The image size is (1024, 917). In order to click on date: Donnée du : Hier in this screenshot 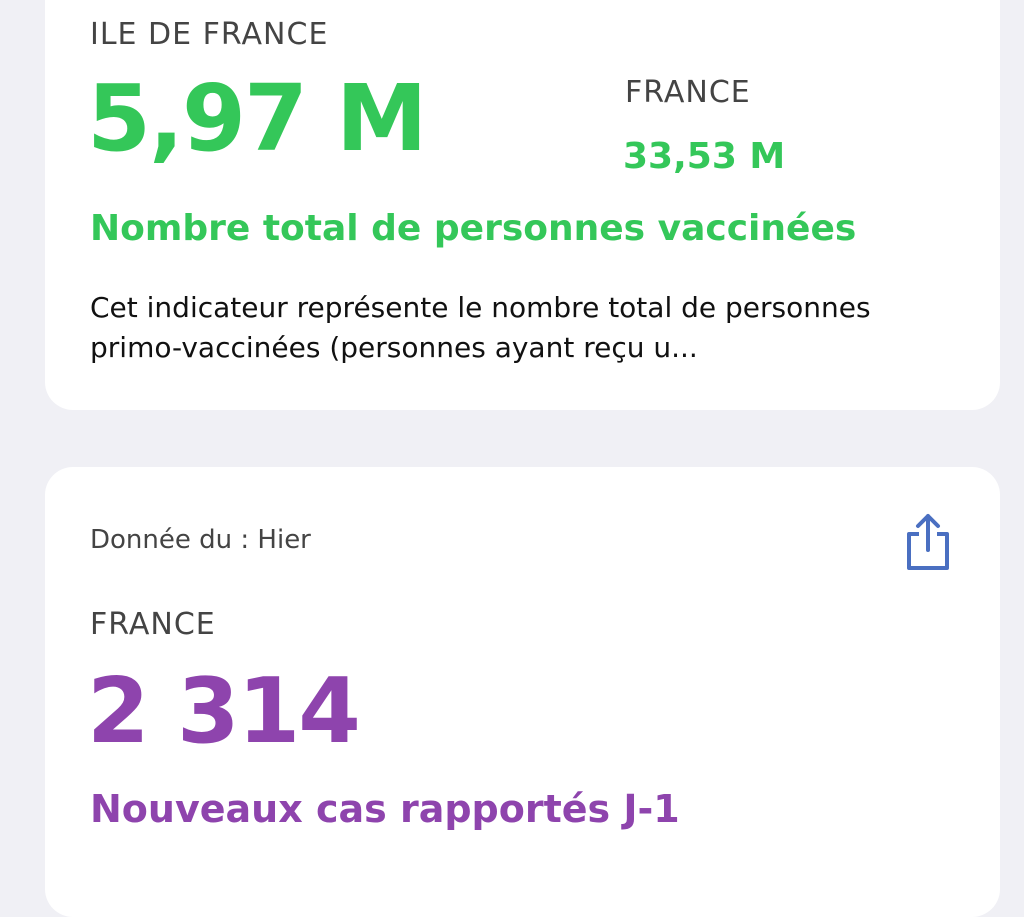, I will do `click(200, 540)`.